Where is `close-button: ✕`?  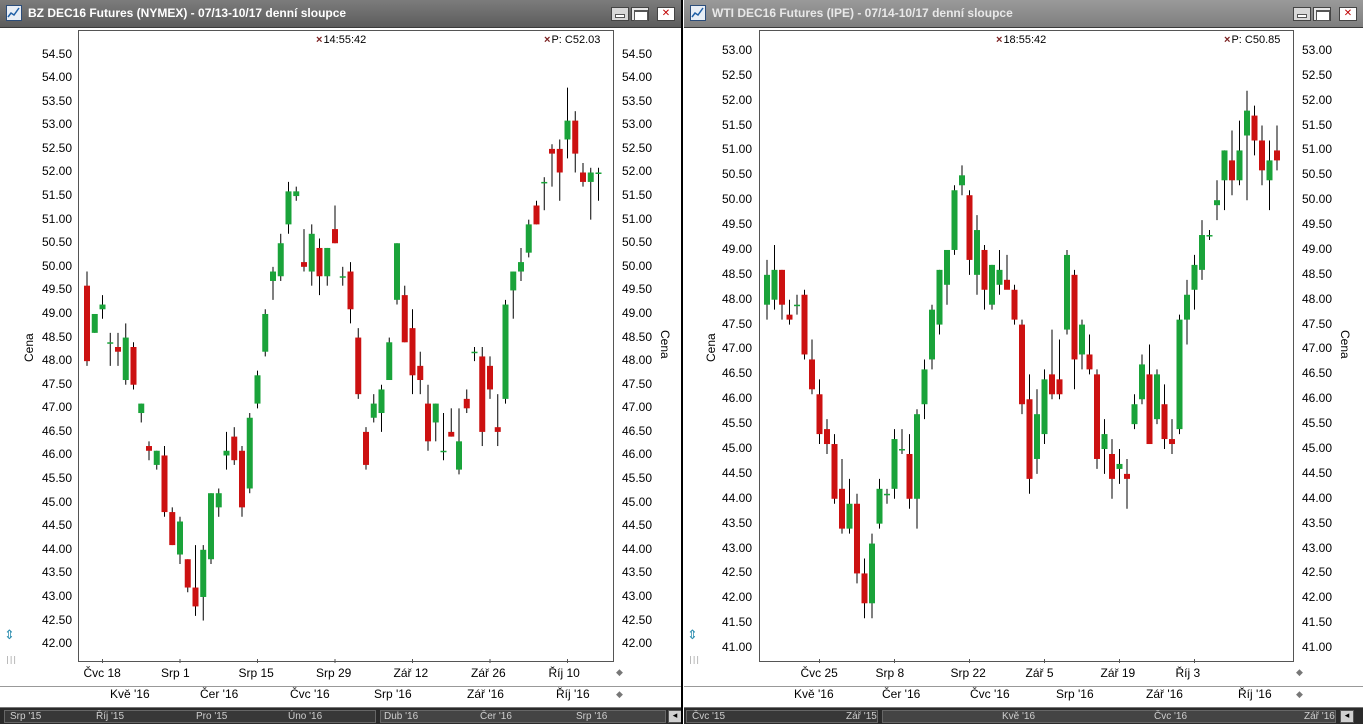 close-button: ✕ is located at coordinates (666, 14).